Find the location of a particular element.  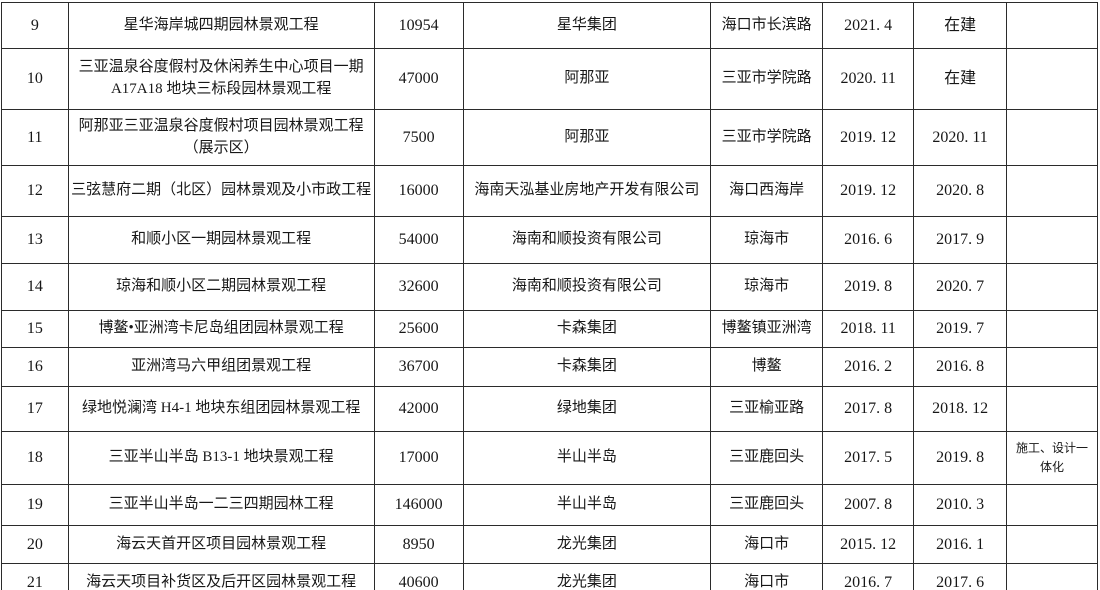

project-name-cell: 三亚半山半岛一二三四期园林工程 is located at coordinates (221, 505).